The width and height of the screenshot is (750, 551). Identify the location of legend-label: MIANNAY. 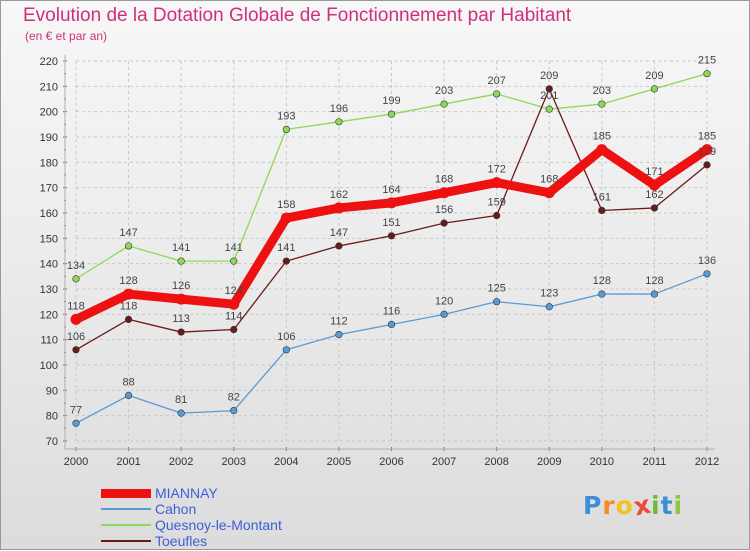
(186, 493).